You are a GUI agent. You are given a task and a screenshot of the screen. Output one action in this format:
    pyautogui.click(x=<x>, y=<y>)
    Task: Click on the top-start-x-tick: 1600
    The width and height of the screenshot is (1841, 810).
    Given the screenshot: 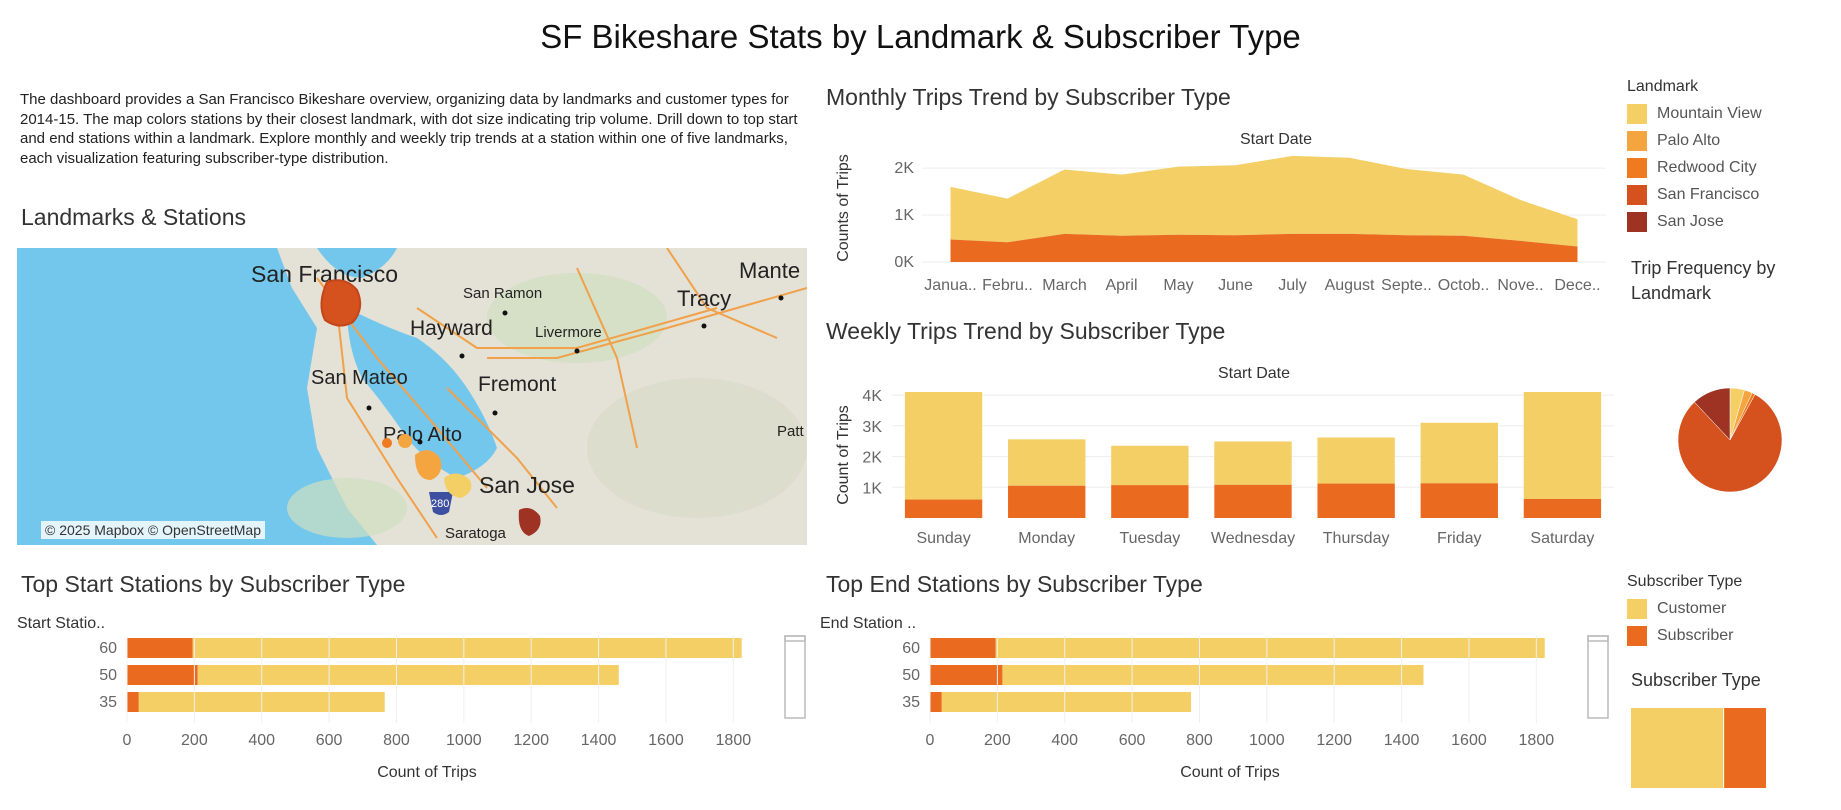 What is the action you would take?
    pyautogui.click(x=666, y=740)
    